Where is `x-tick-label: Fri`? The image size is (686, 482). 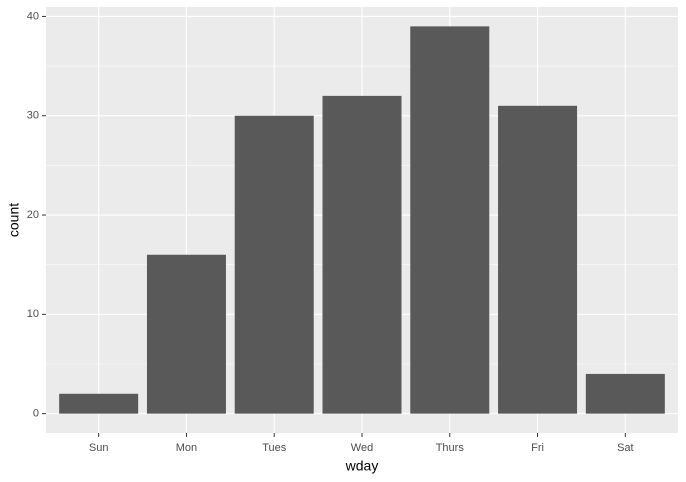
x-tick-label: Fri is located at coordinates (537, 448).